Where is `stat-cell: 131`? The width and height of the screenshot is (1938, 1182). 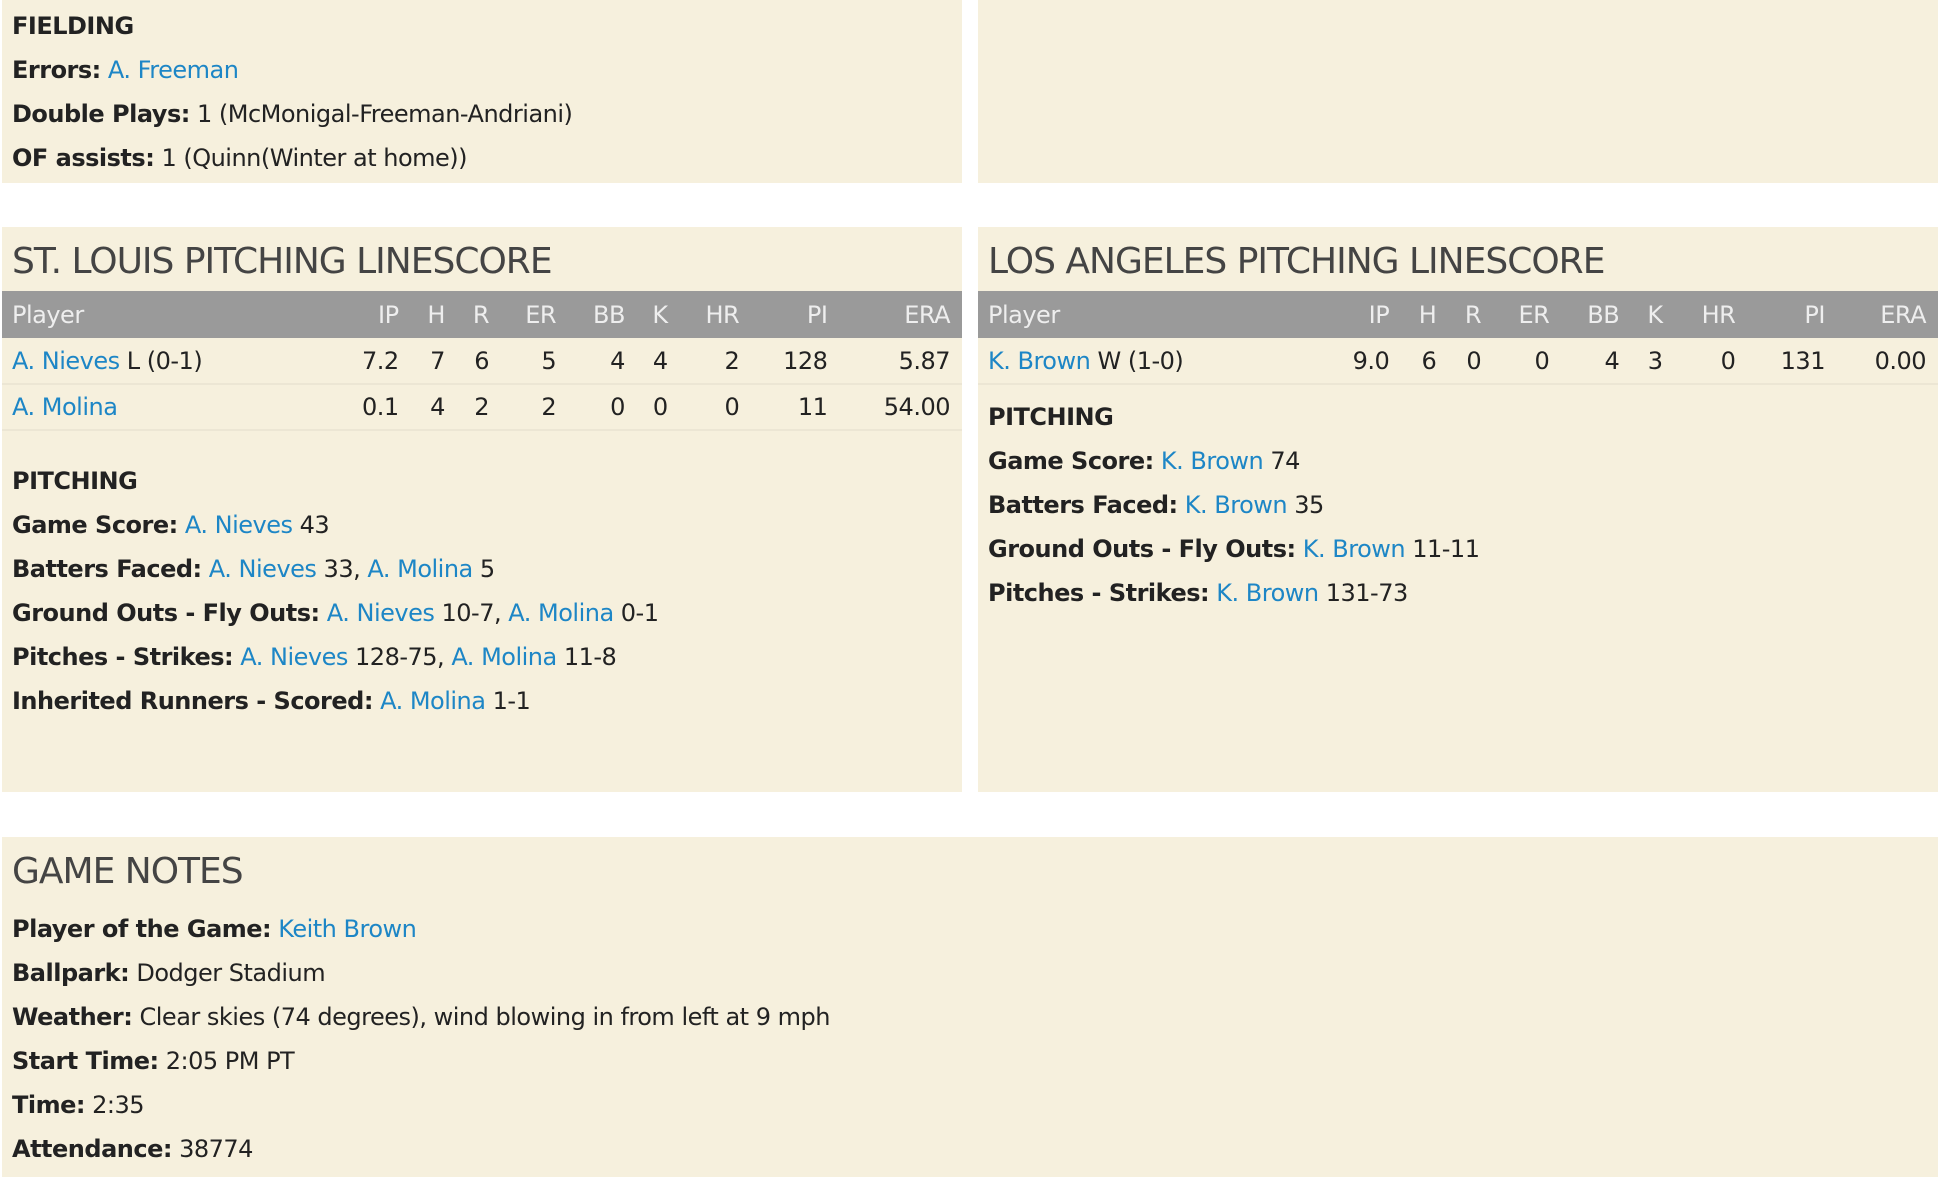
stat-cell: 131 is located at coordinates (1792, 361).